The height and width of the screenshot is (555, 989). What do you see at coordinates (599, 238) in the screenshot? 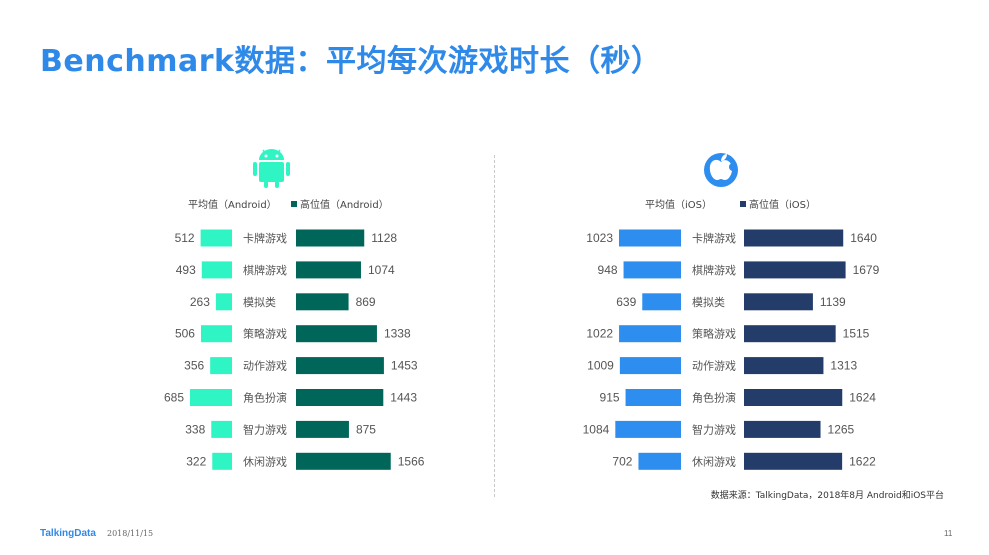
I see `label-average-0: 1023` at bounding box center [599, 238].